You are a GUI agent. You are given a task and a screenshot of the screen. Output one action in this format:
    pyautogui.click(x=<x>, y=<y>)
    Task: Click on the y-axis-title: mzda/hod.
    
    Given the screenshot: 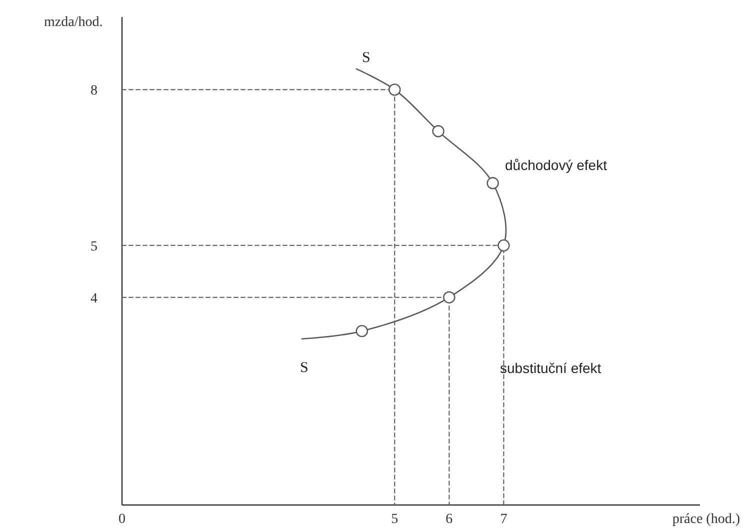 What is the action you would take?
    pyautogui.click(x=73, y=22)
    